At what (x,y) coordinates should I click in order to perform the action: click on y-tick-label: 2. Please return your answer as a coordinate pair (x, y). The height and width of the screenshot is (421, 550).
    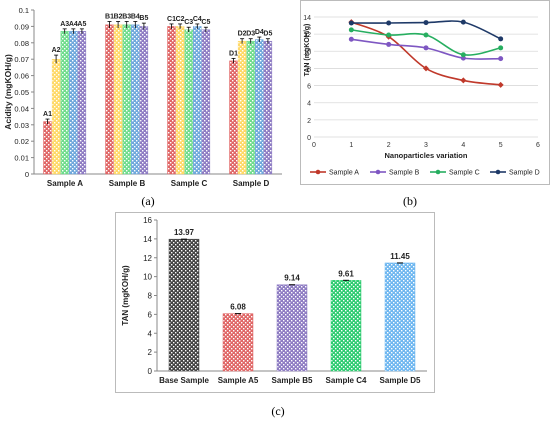
    Looking at the image, I should click on (150, 352).